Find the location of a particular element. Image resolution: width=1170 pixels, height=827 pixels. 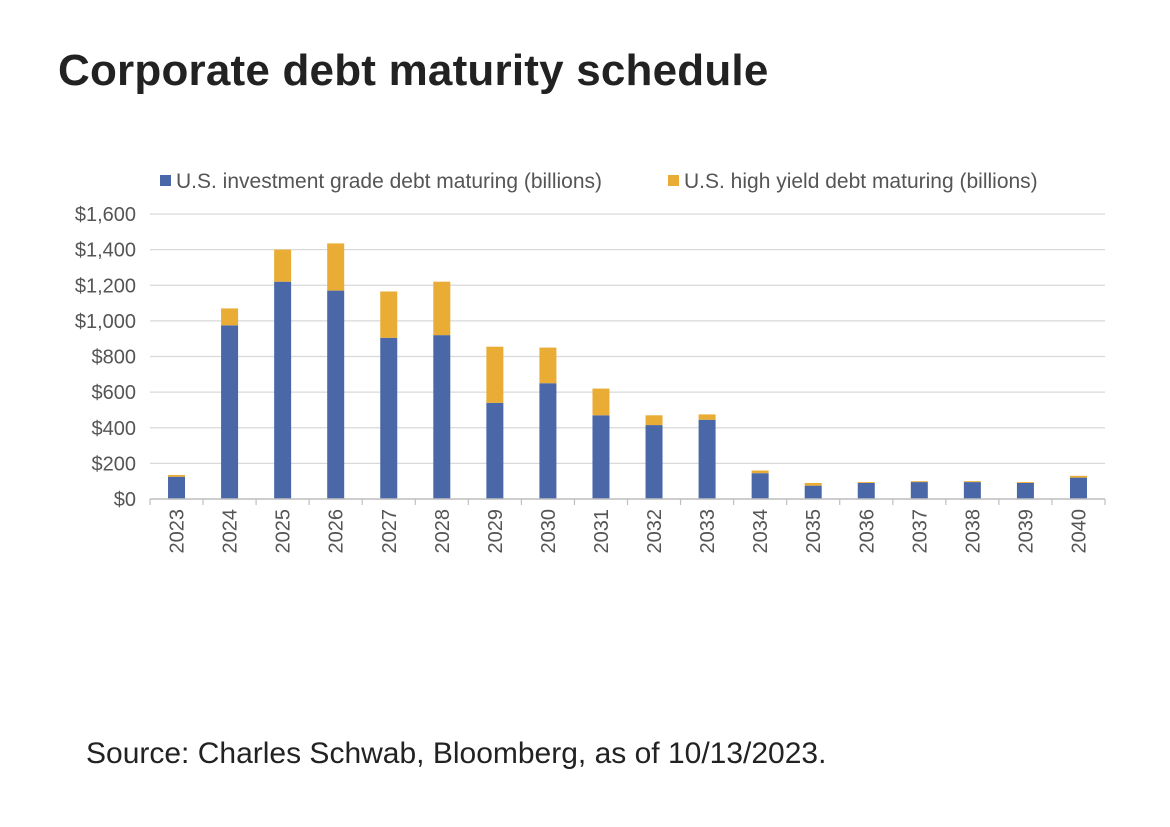

bar-investment-grade-2028 is located at coordinates (442, 417).